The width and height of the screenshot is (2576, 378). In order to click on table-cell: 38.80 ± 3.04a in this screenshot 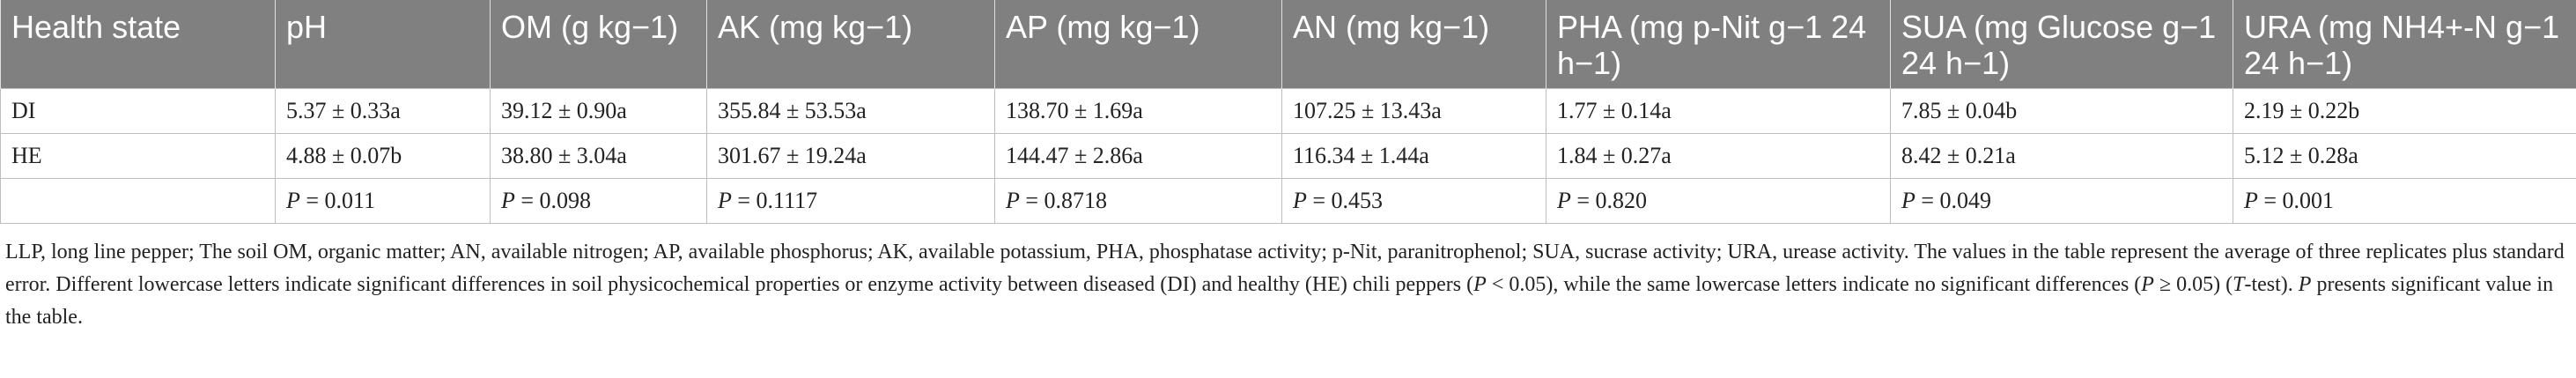, I will do `click(598, 155)`.